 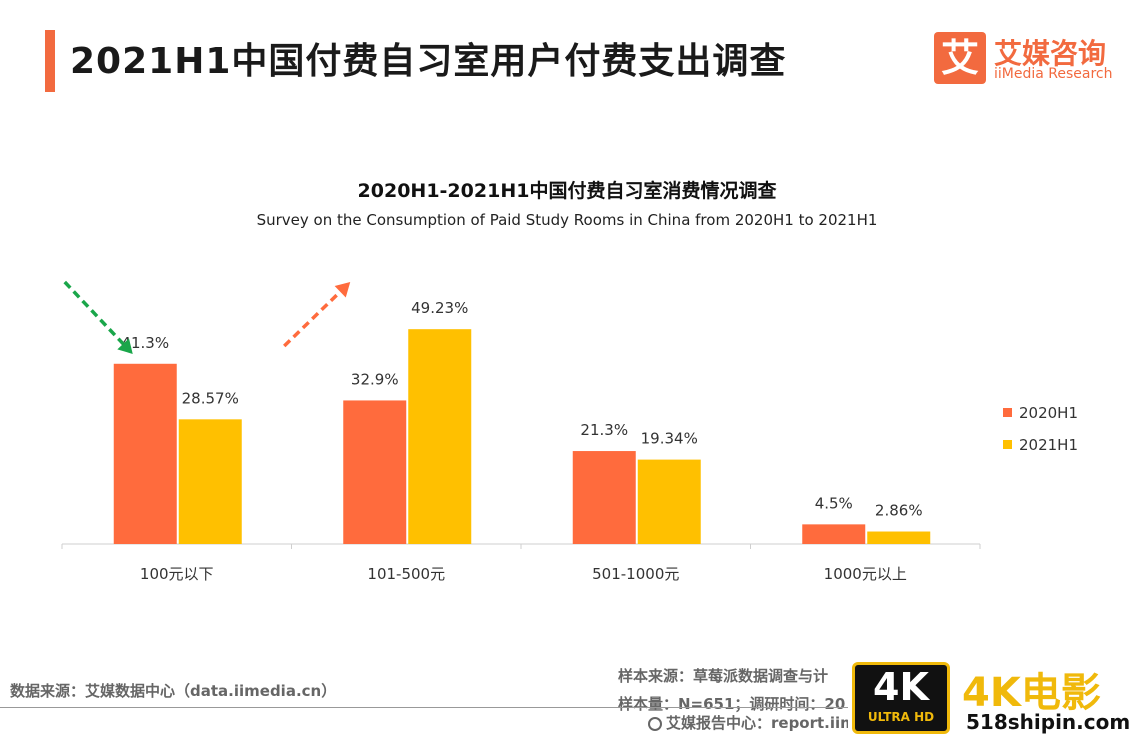 What do you see at coordinates (50, 61) in the screenshot?
I see `title-accent-bar` at bounding box center [50, 61].